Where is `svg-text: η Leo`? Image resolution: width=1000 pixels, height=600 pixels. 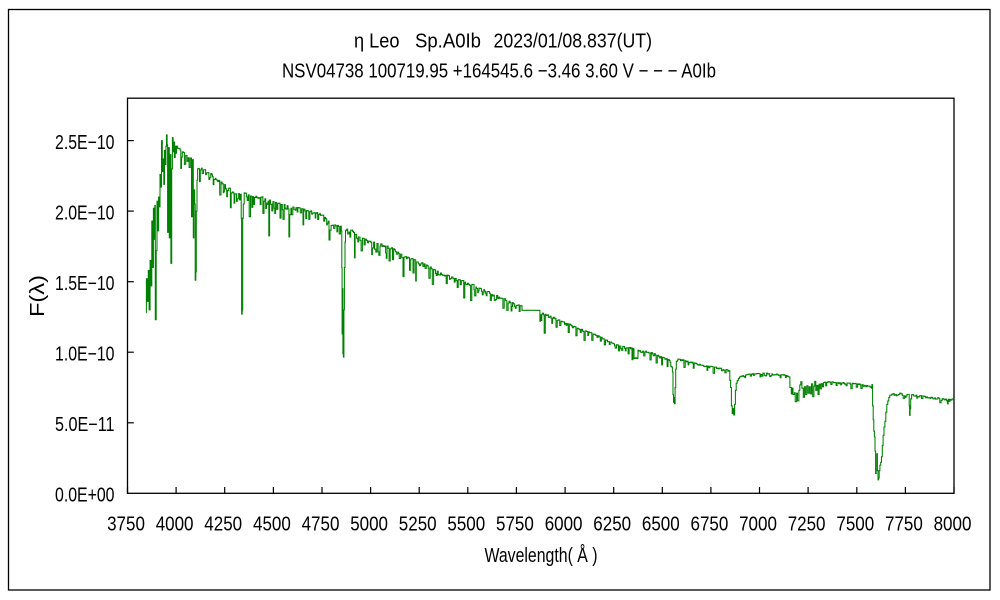
svg-text: η Leo is located at coordinates (377, 42).